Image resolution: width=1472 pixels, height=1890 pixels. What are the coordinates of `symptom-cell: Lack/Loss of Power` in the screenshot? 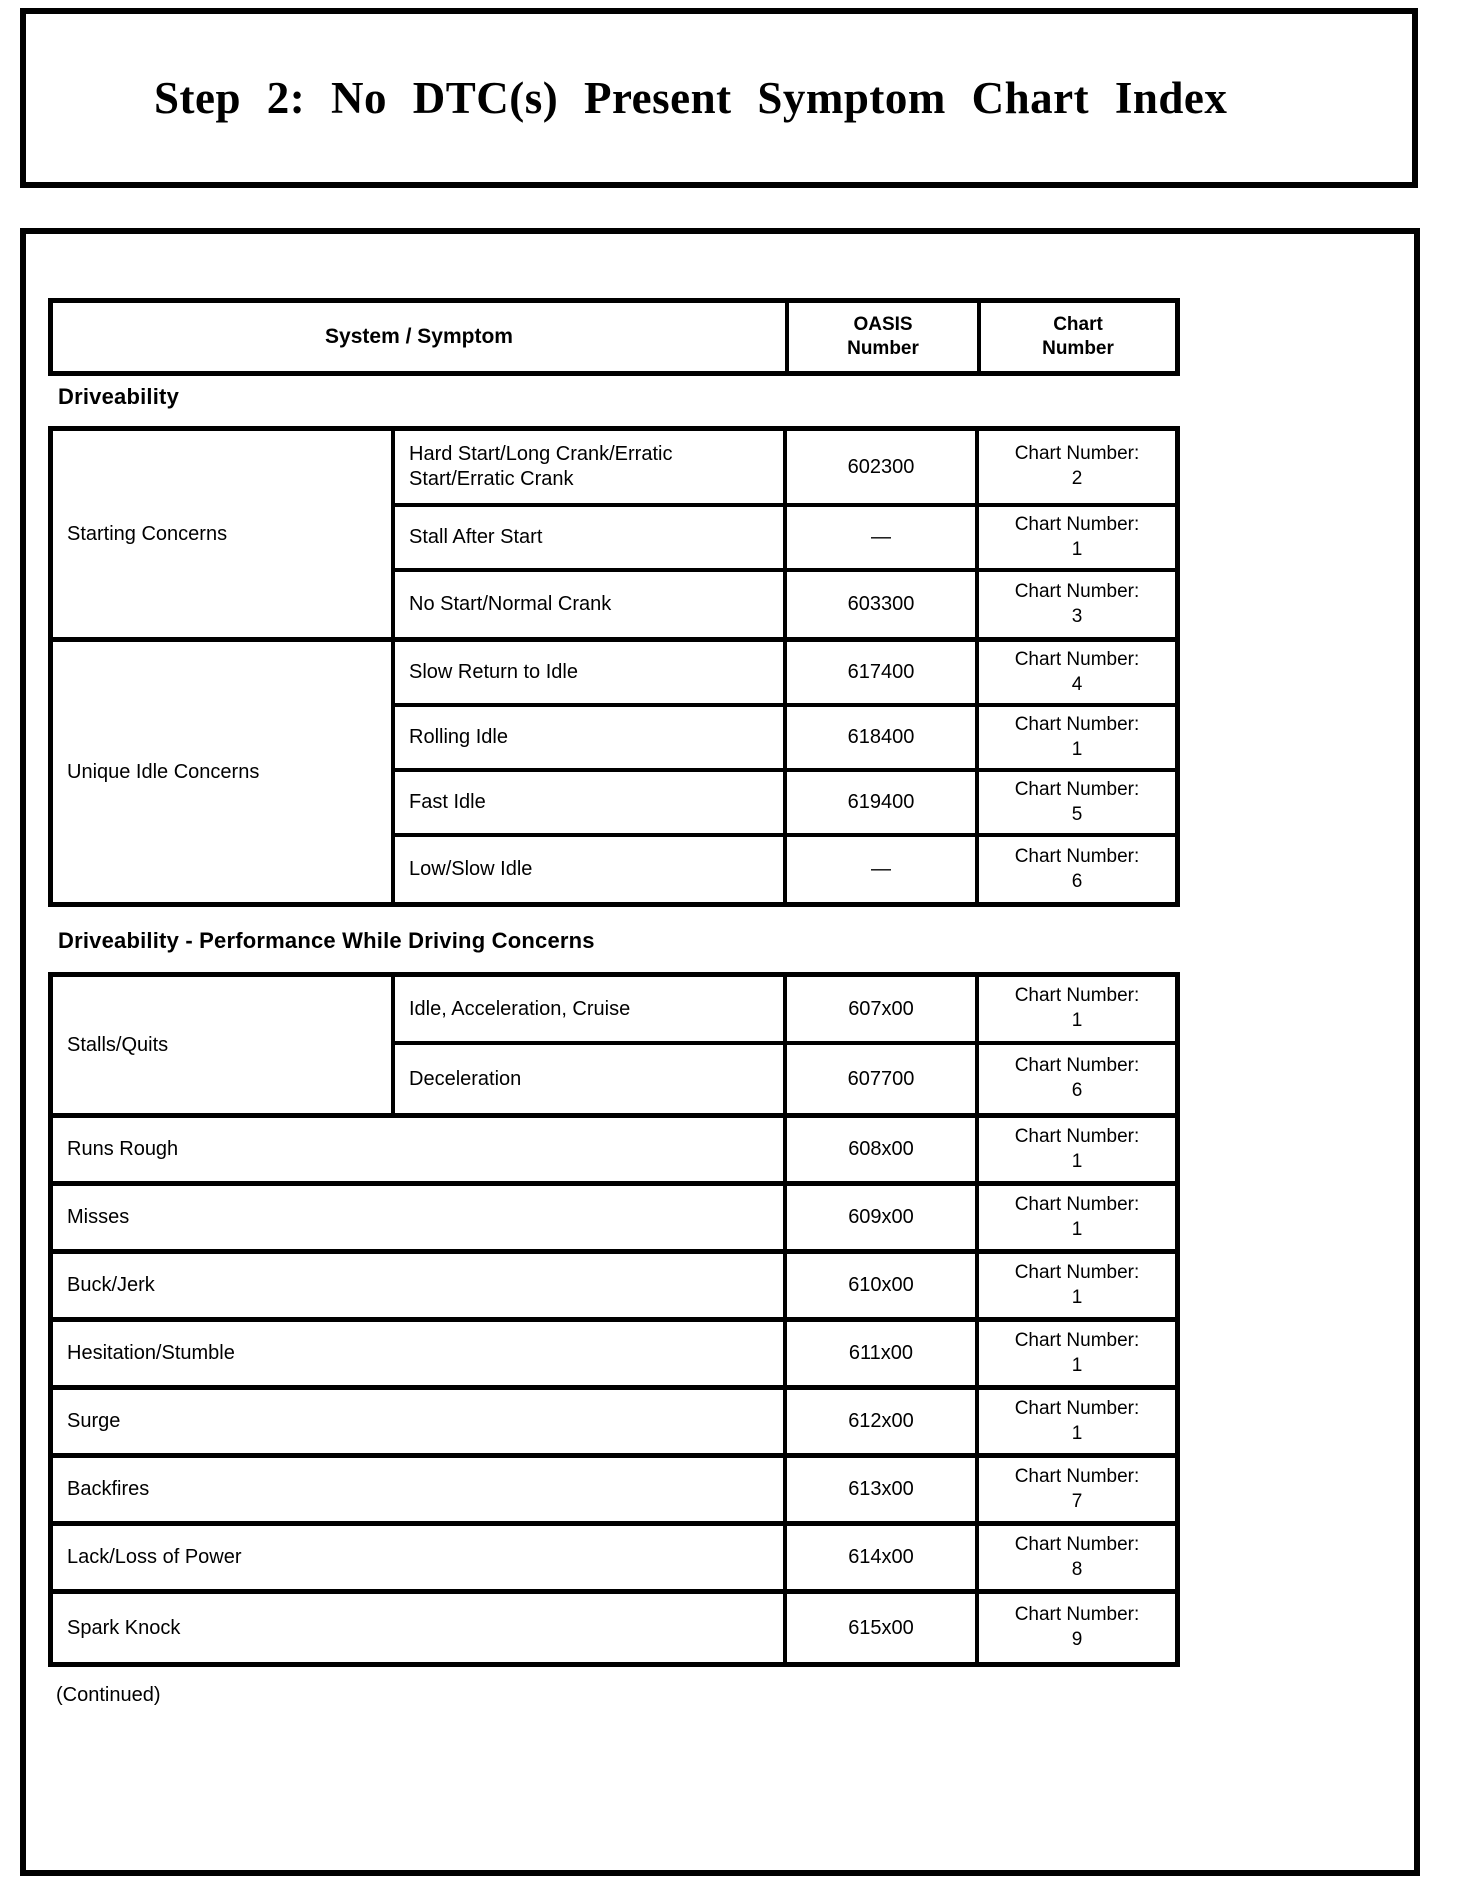 It's located at (420, 1557).